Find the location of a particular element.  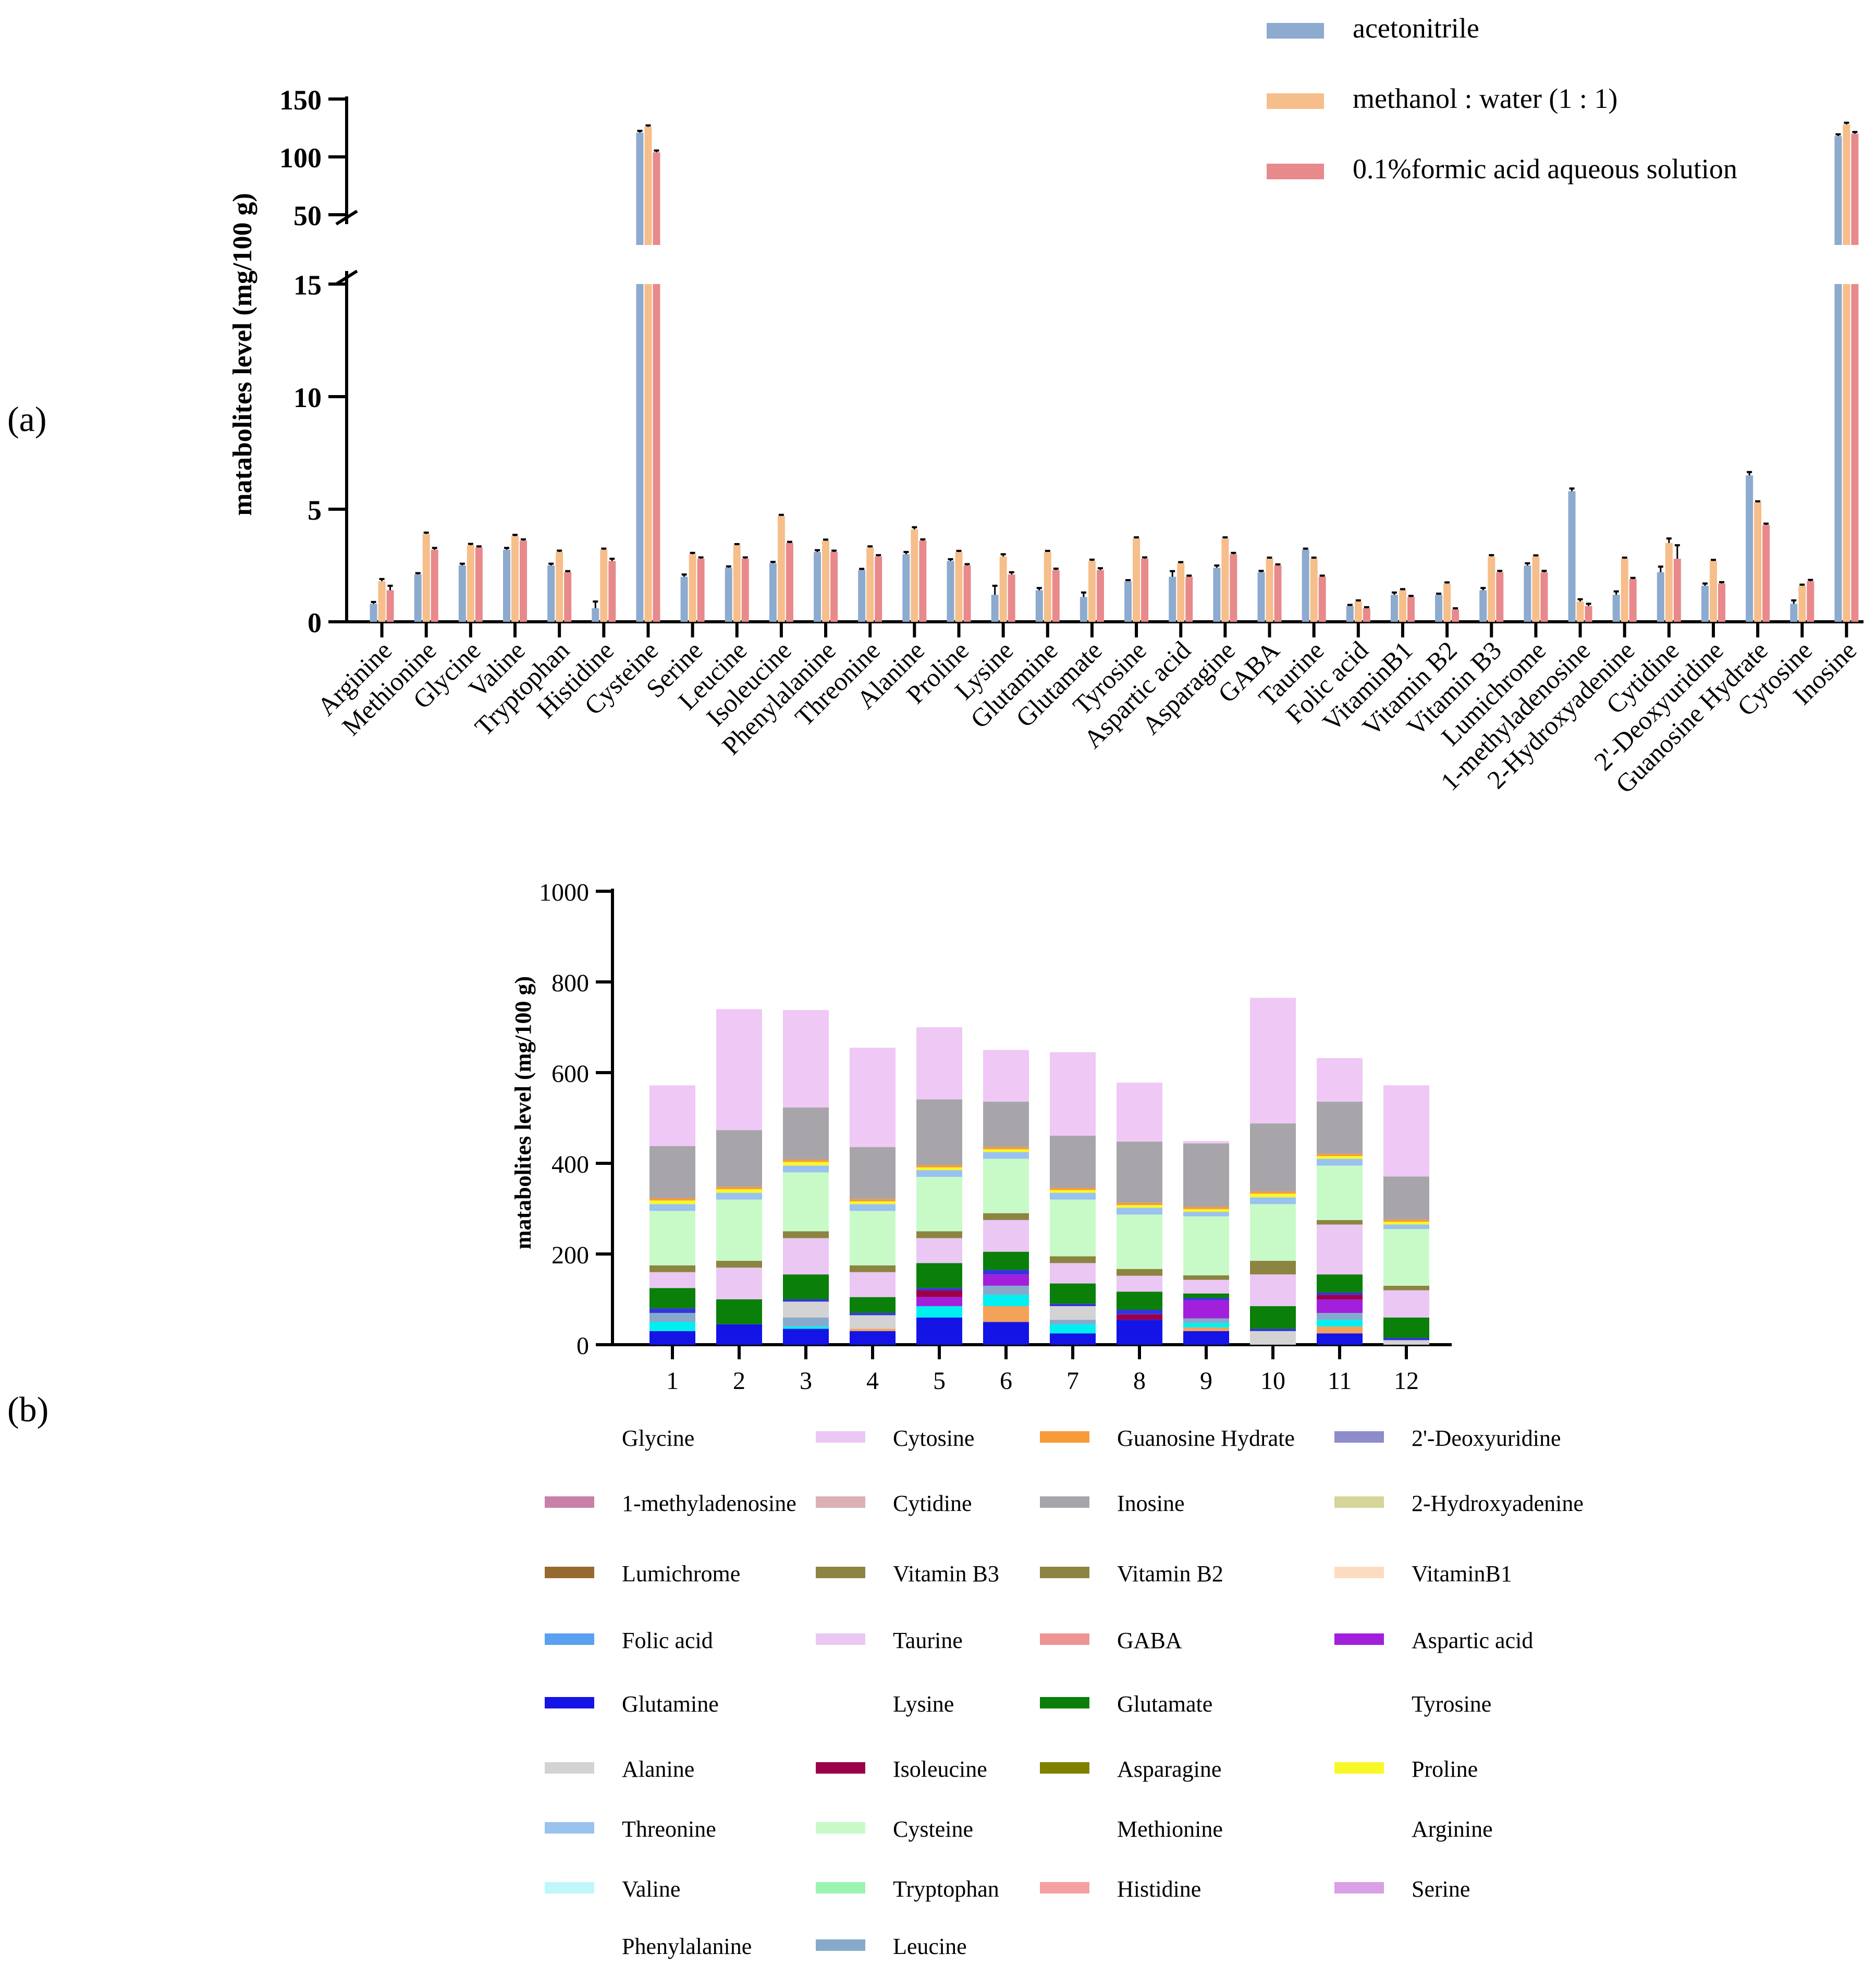

legend-label: Inosine is located at coordinates (1151, 1504).